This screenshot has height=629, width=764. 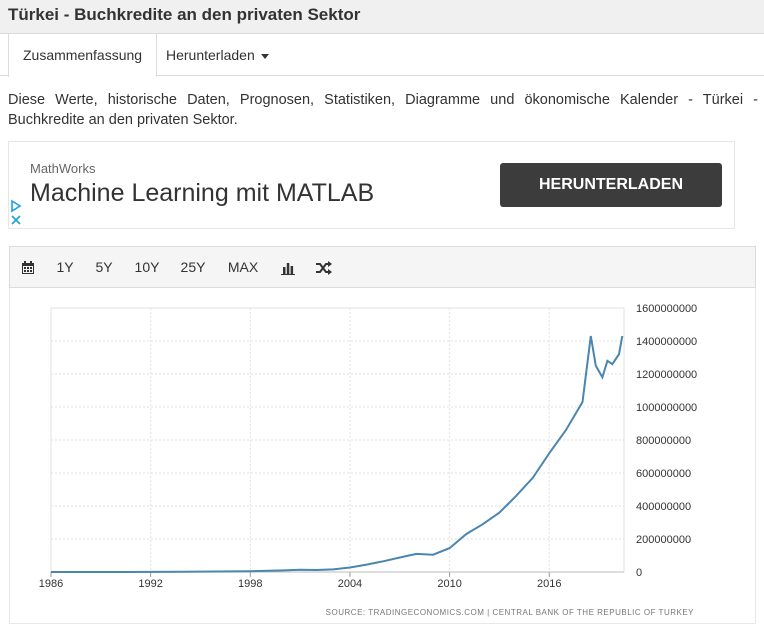 What do you see at coordinates (324, 267) in the screenshot?
I see `shuffle-icon` at bounding box center [324, 267].